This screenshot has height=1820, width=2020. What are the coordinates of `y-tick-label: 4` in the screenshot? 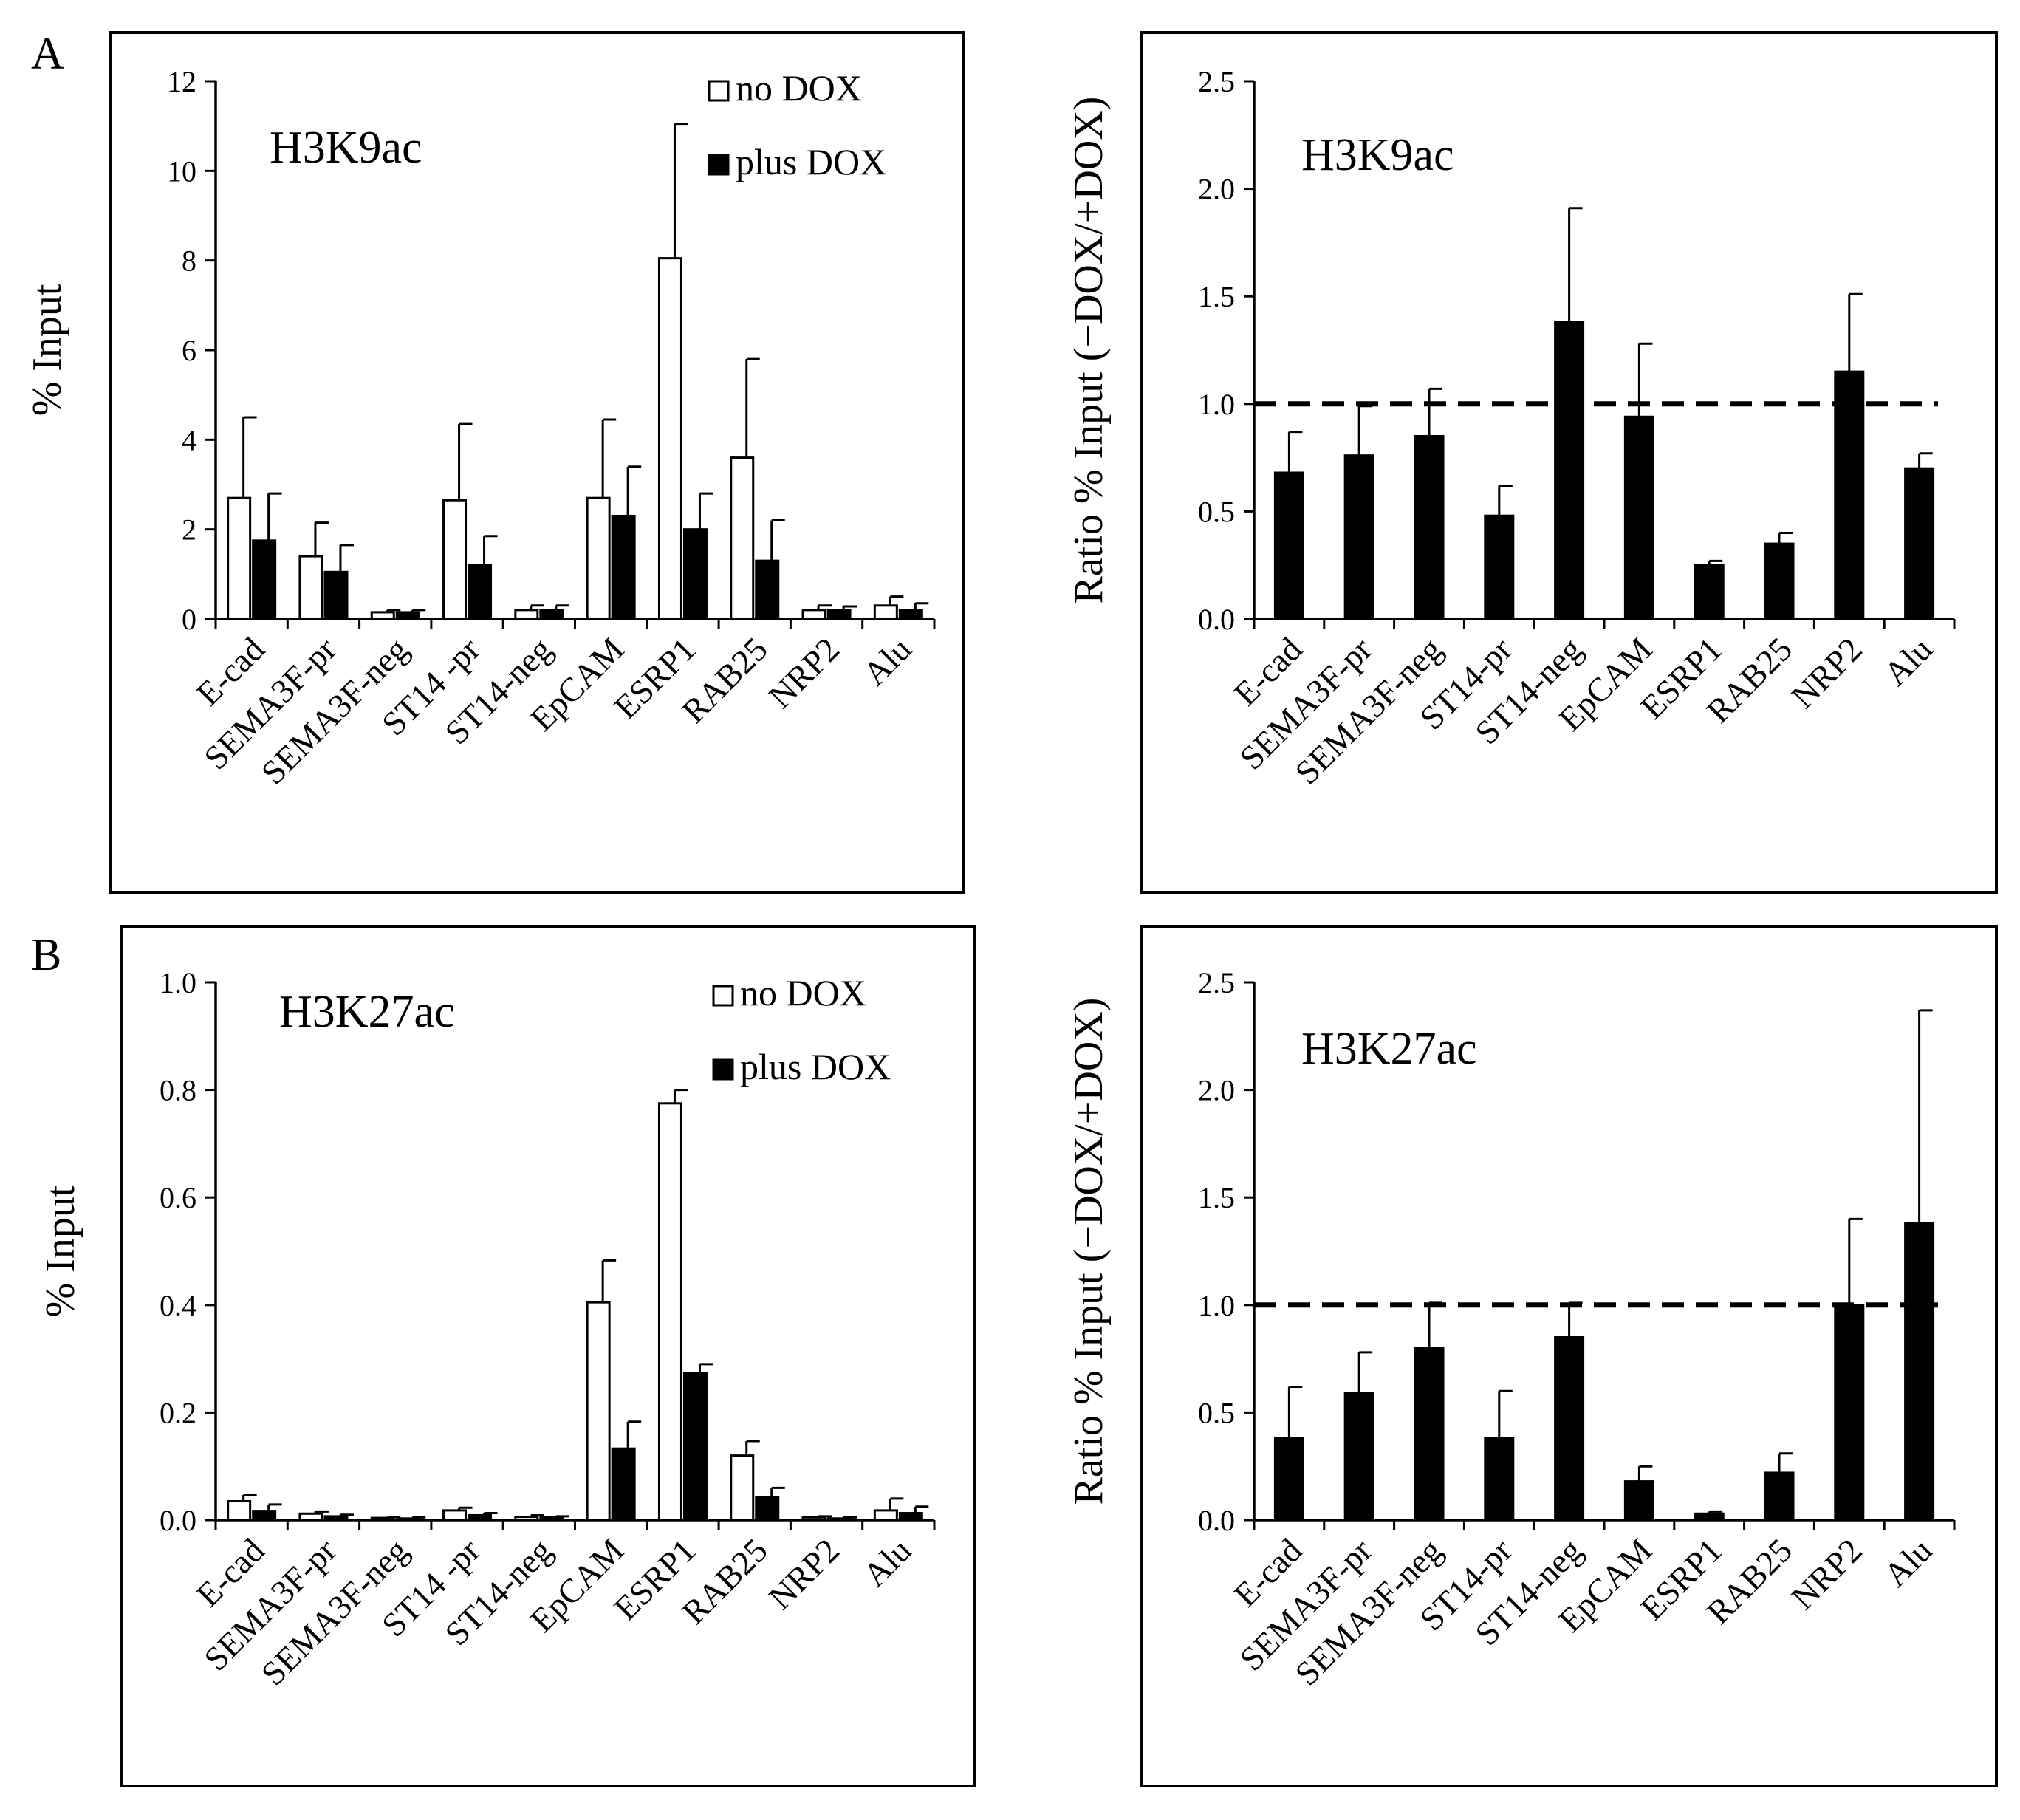 It's located at (189, 439).